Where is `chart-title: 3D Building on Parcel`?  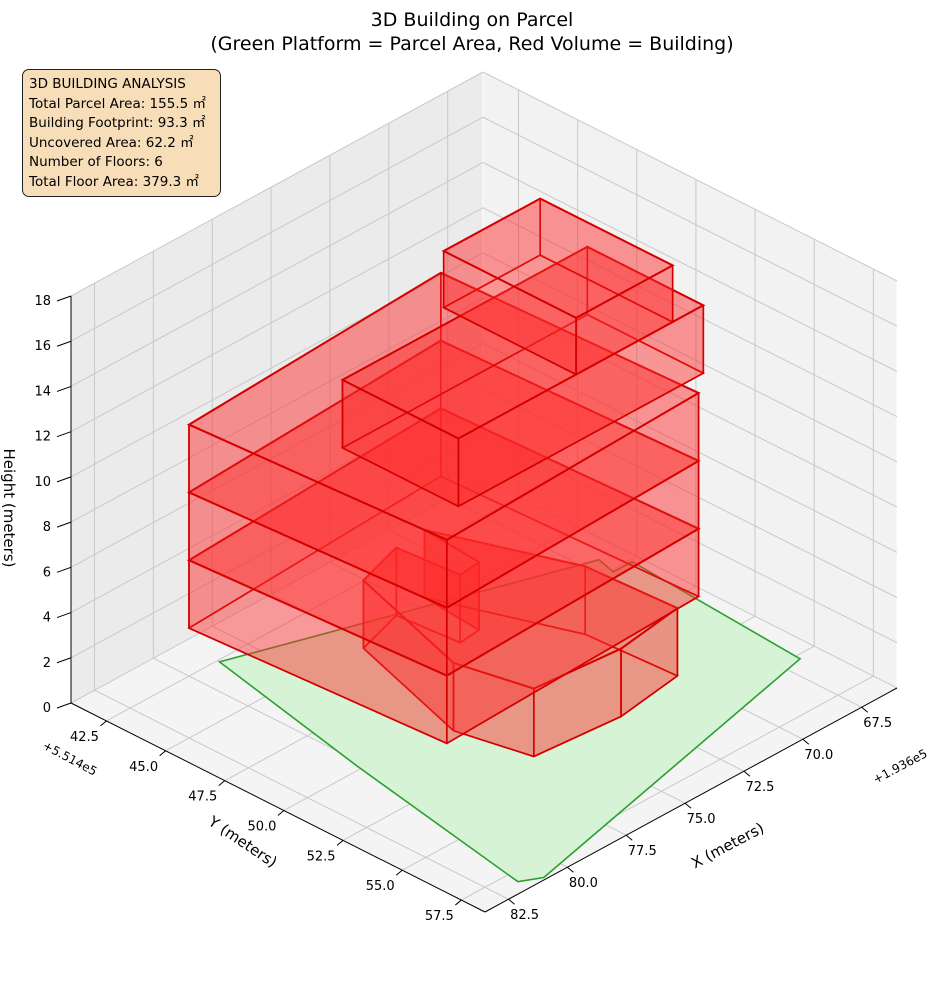
chart-title: 3D Building on Parcel is located at coordinates (472, 20).